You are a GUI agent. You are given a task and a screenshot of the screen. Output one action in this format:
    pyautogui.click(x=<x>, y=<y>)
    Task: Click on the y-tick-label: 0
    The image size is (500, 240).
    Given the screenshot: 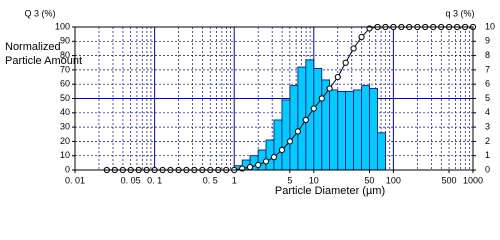 What is the action you would take?
    pyautogui.click(x=67, y=169)
    